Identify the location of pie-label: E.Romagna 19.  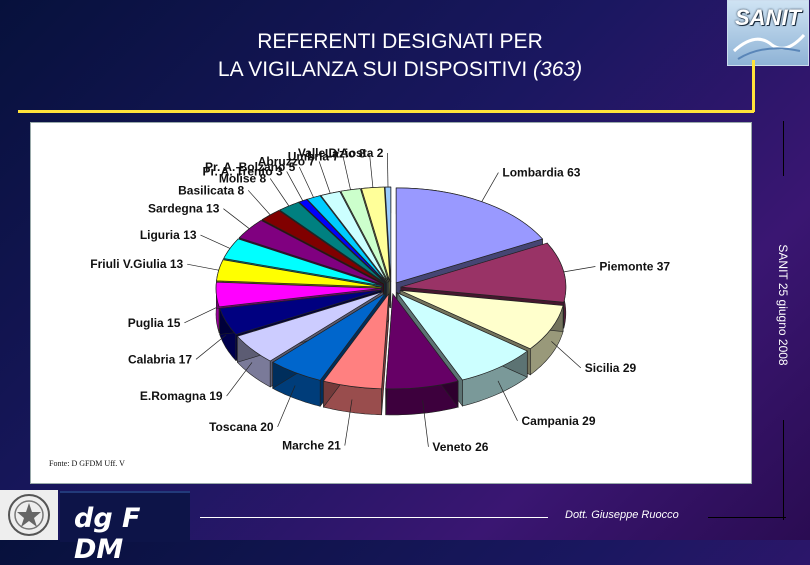
(181, 396).